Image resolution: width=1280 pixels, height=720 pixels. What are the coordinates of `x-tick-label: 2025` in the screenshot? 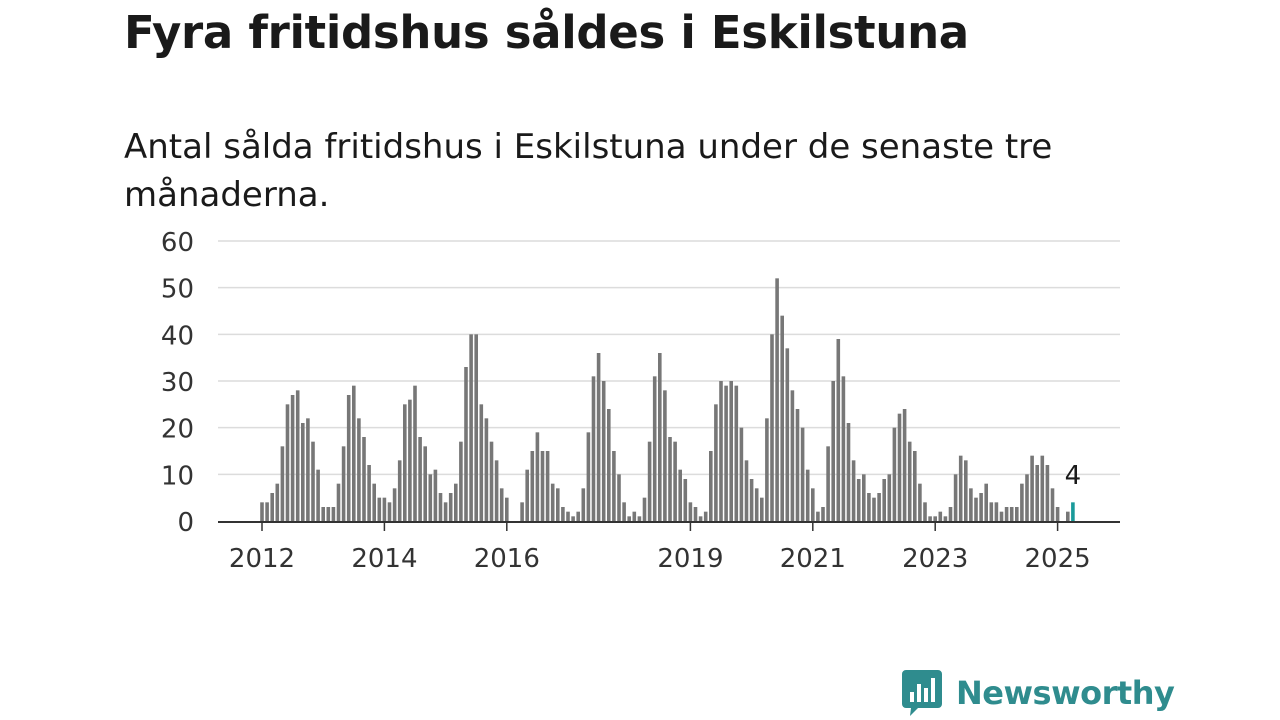 It's located at (1058, 559).